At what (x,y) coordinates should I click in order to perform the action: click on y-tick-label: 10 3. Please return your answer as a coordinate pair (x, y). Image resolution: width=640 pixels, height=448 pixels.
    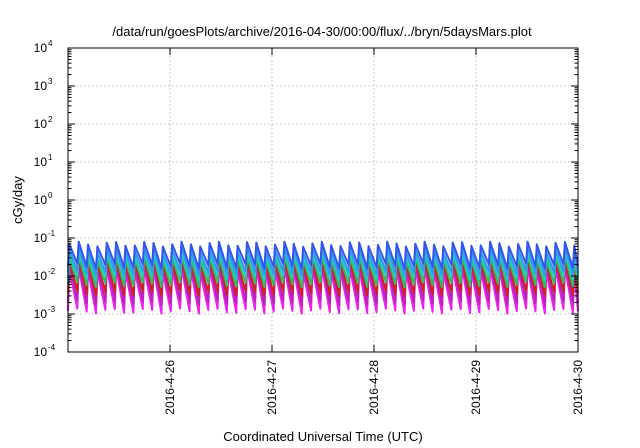
    Looking at the image, I should click on (43, 85).